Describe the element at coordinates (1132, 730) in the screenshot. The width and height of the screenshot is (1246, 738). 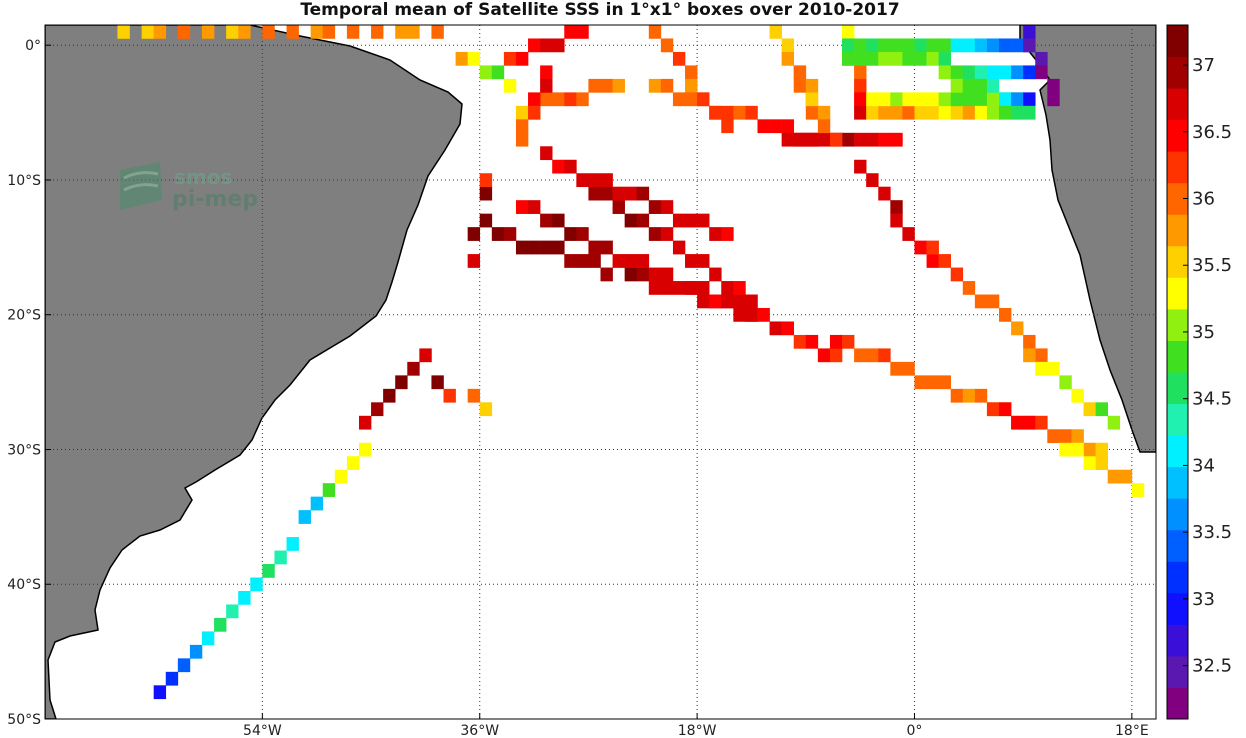
I see `x-tick-label: 18°E` at that location.